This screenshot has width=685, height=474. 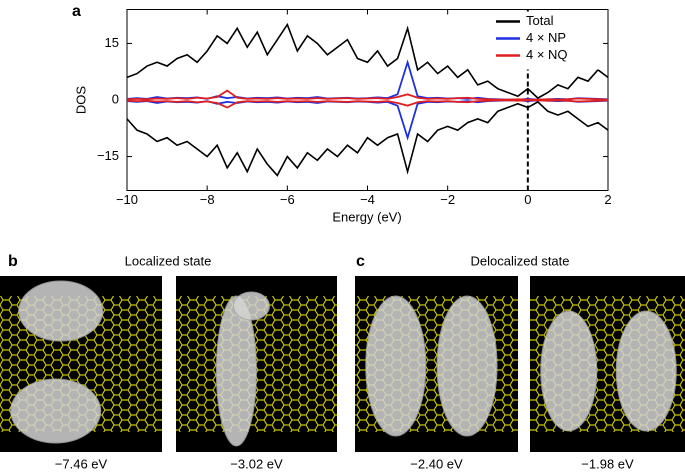 I want to click on panel-label: b, so click(x=13, y=261).